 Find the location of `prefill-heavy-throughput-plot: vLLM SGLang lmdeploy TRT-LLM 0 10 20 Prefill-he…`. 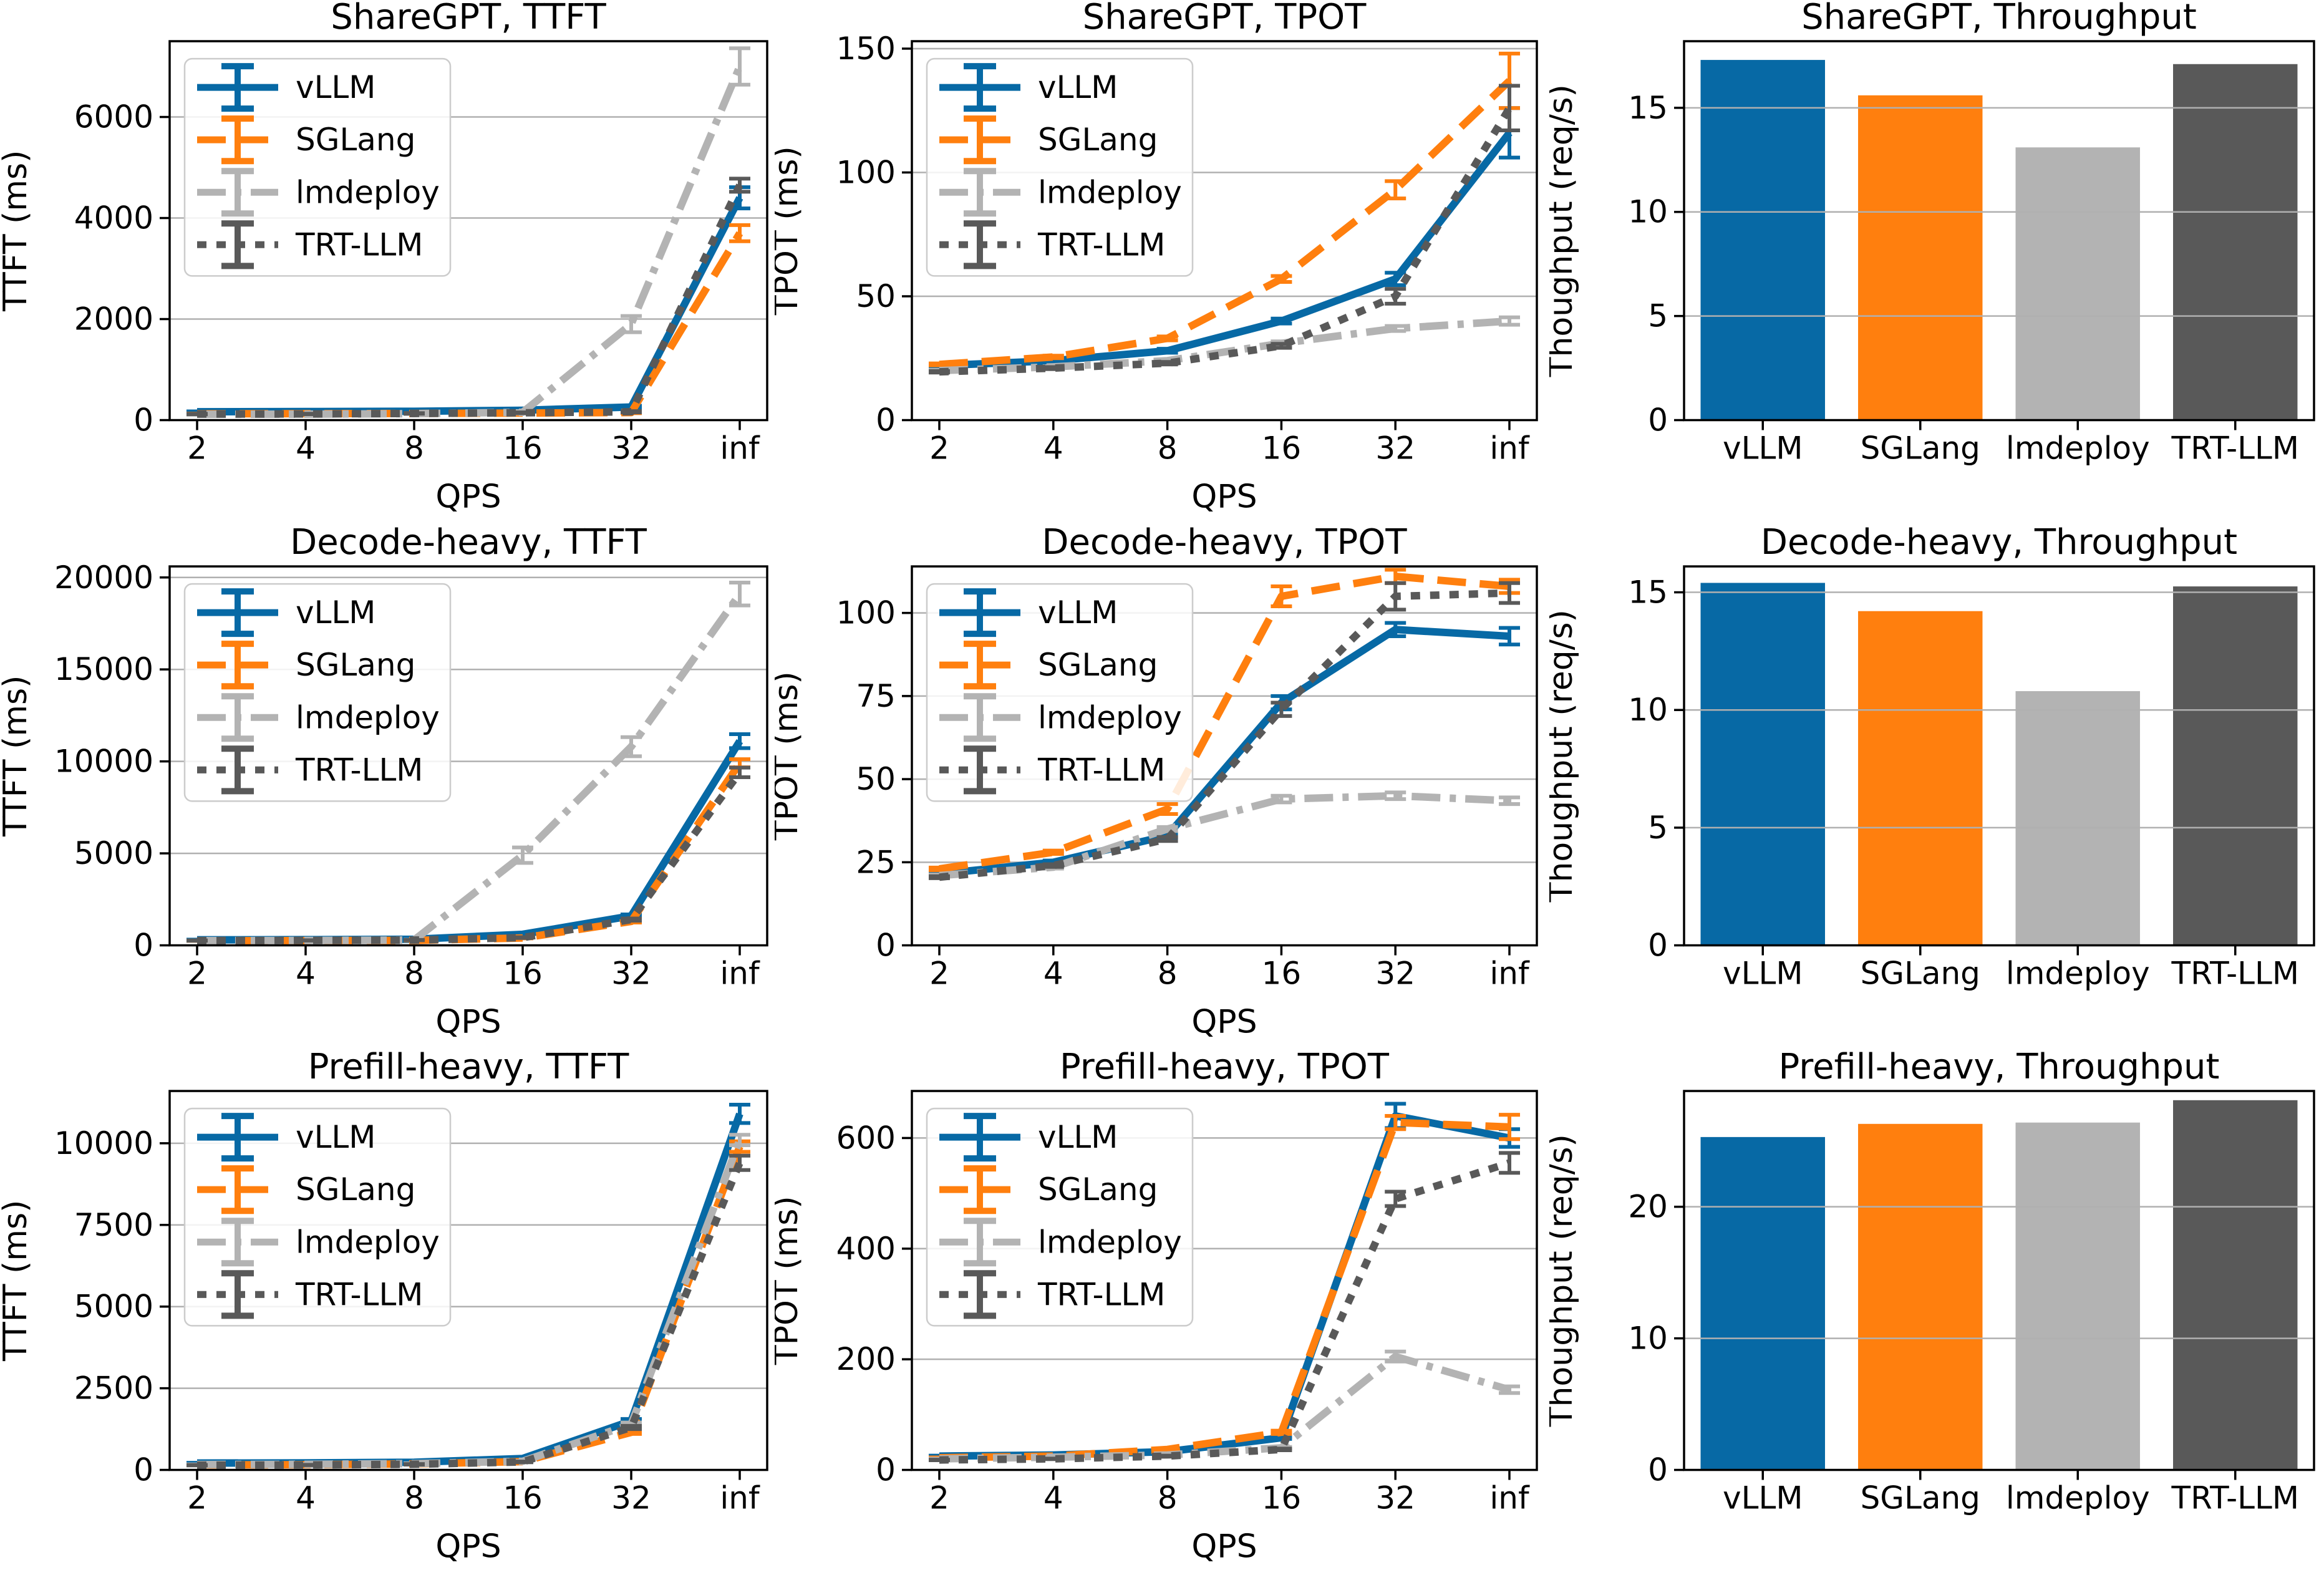

prefill-heavy-throughput-plot: vLLM SGLang lmdeploy TRT-LLM 0 10 20 Prefill-he… is located at coordinates (1932, 1283).